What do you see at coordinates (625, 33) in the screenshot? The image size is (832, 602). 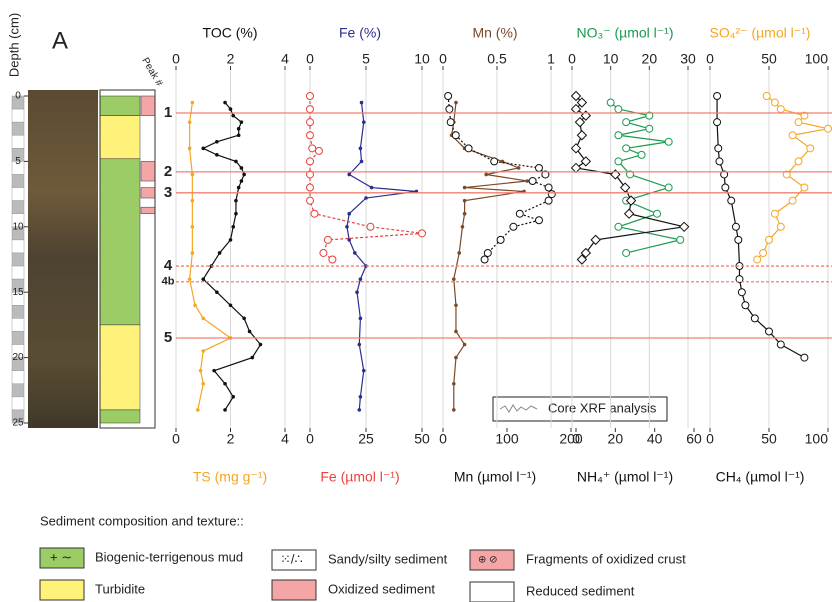 I see `axis-label: NO₃⁻ (µmol l⁻¹)` at bounding box center [625, 33].